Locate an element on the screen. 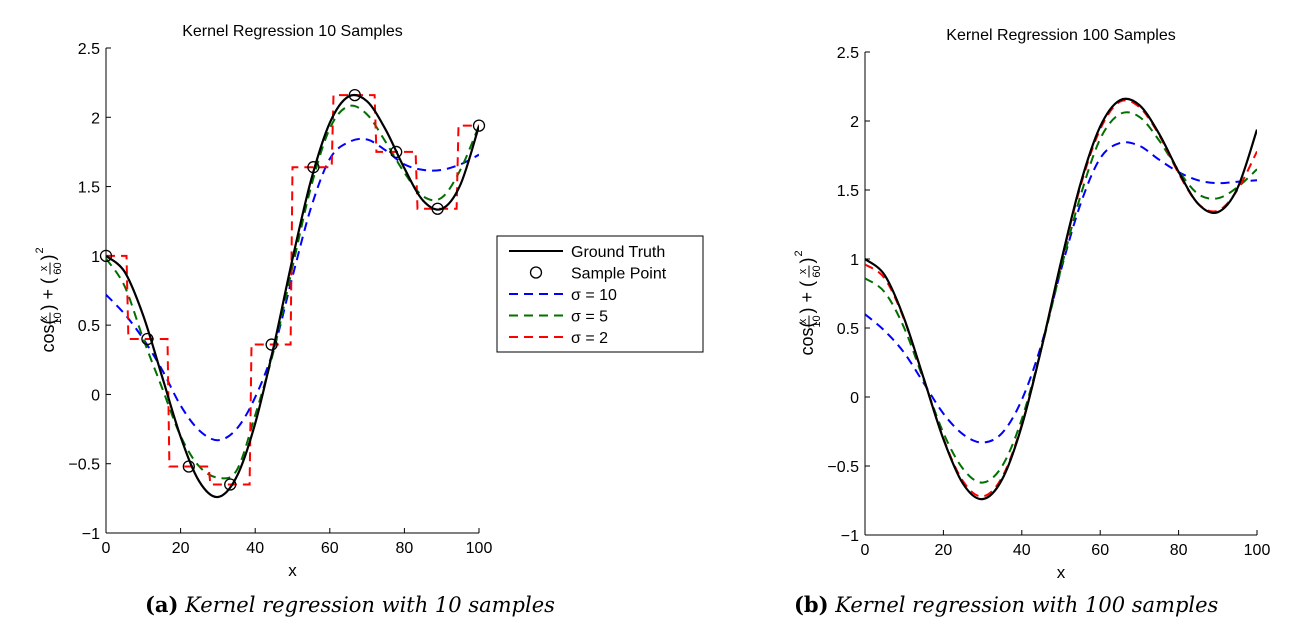 This screenshot has width=1307, height=638. chart-title: Kernel Regression 10 Samples is located at coordinates (292, 31).